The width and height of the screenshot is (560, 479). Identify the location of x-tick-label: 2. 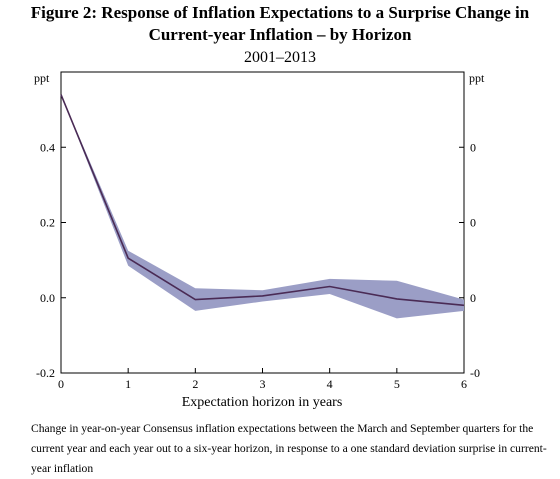
(195, 384).